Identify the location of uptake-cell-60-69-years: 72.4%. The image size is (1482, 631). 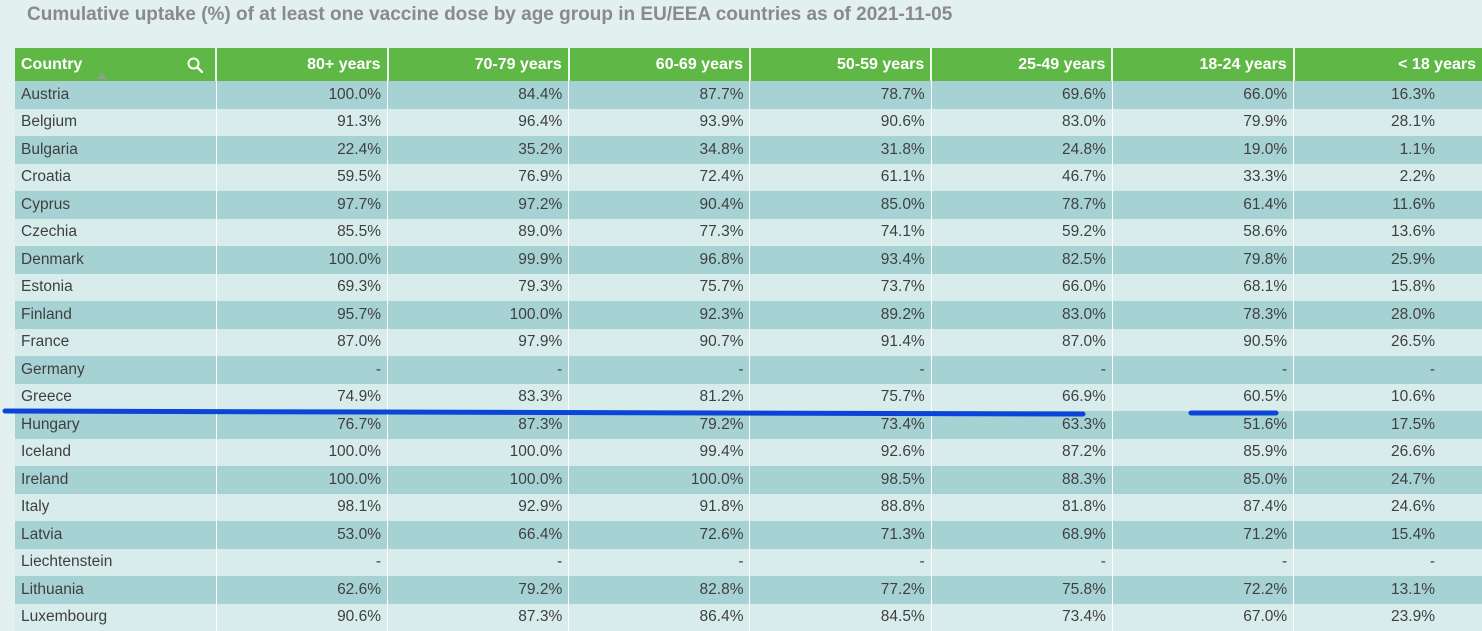
(659, 178).